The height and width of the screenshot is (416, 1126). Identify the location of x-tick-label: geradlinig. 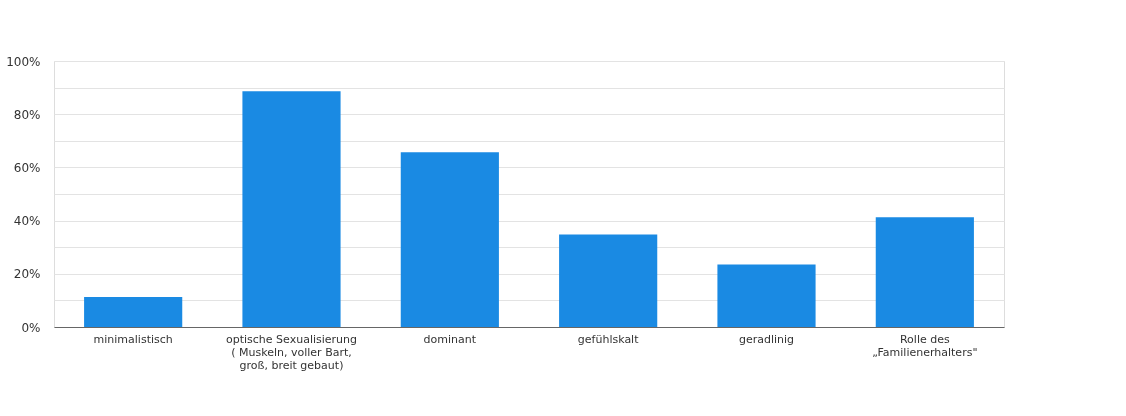
(766, 339).